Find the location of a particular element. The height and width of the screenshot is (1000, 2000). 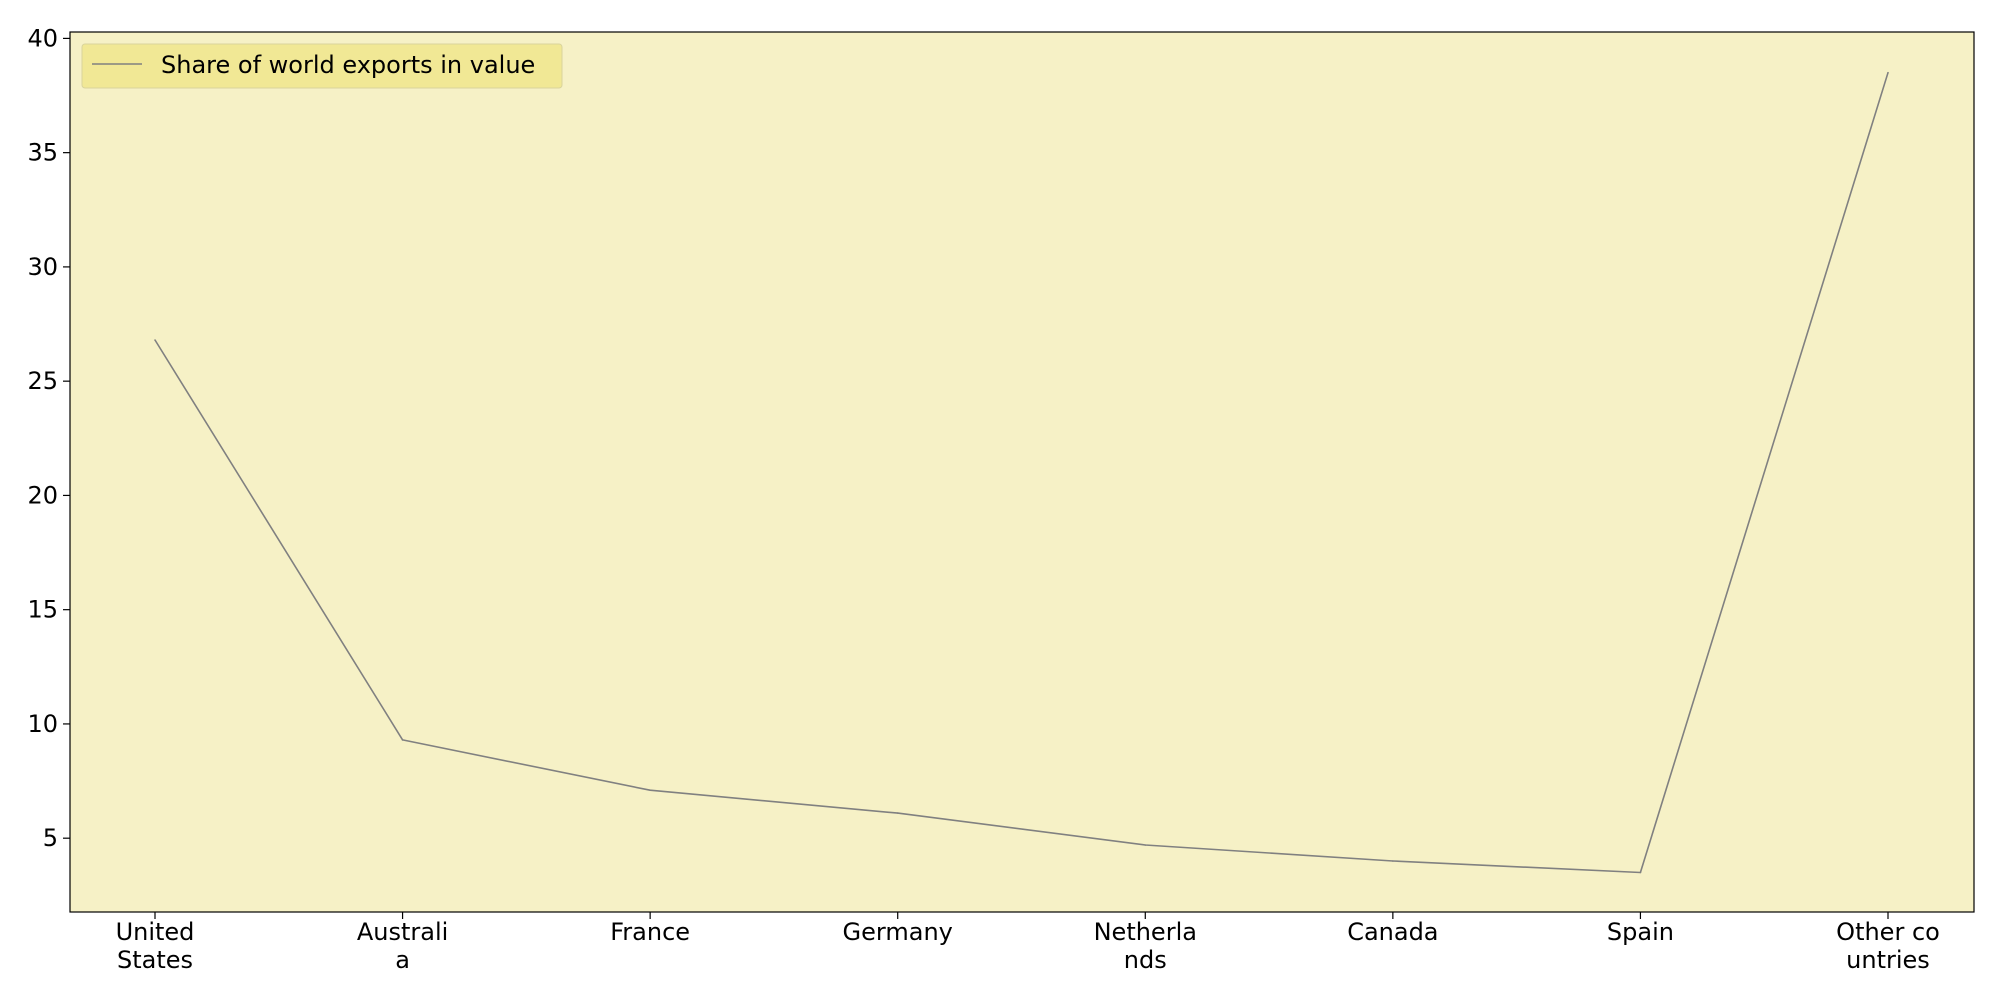

x-tick-label: Netherla is located at coordinates (1145, 932).